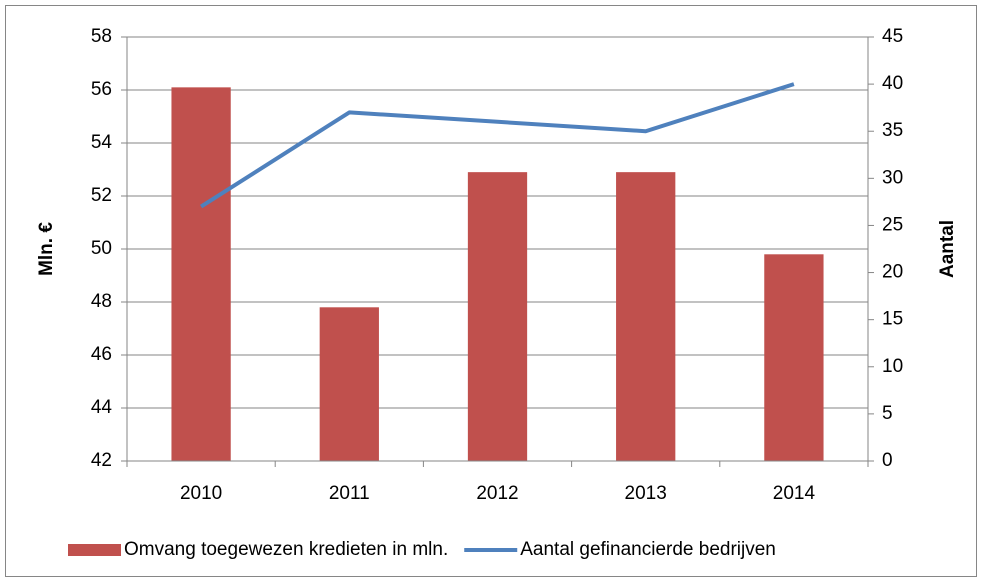 The width and height of the screenshot is (983, 583). I want to click on y2-tick-label: 0, so click(887, 460).